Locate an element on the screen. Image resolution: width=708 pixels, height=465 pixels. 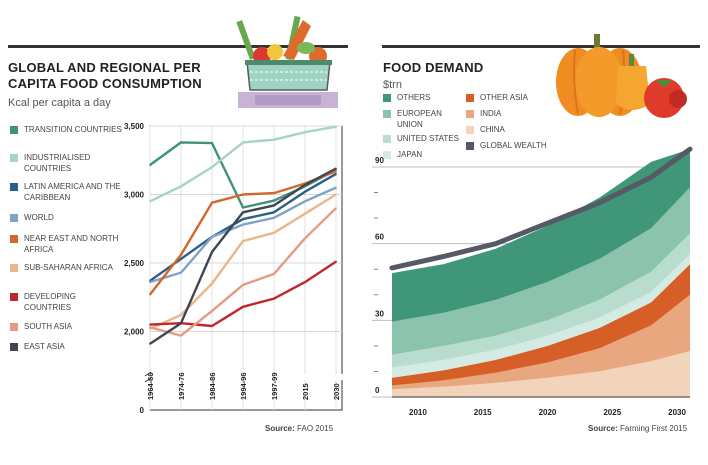
legend-item-european-union: EUROPEAN UNION is located at coordinates (425, 119).